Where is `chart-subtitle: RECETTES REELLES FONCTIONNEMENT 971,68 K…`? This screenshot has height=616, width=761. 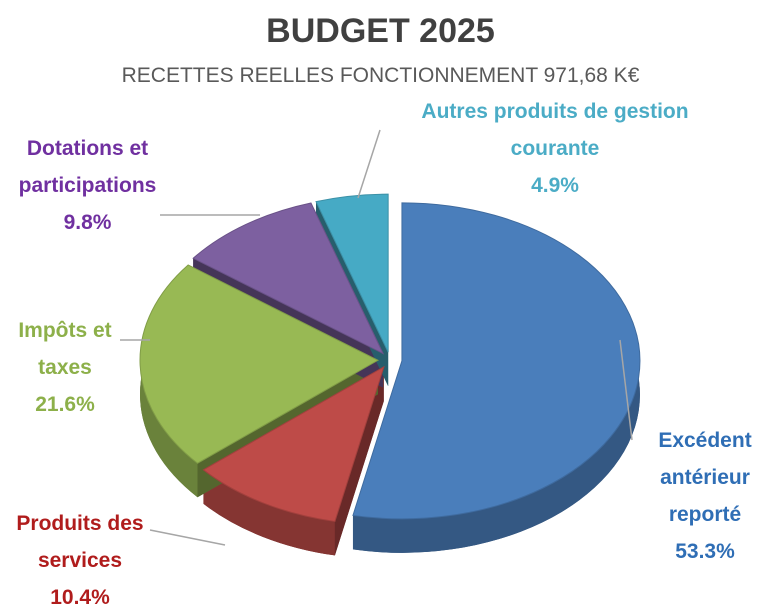
chart-subtitle: RECETTES REELLES FONCTIONNEMENT 971,68 K… is located at coordinates (380, 75).